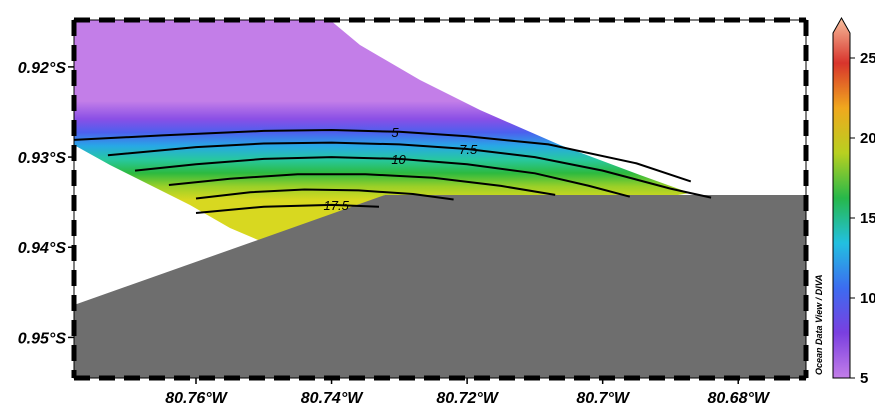  Describe the element at coordinates (867, 218) in the screenshot. I see `colorbar-tick-label: 15` at that location.